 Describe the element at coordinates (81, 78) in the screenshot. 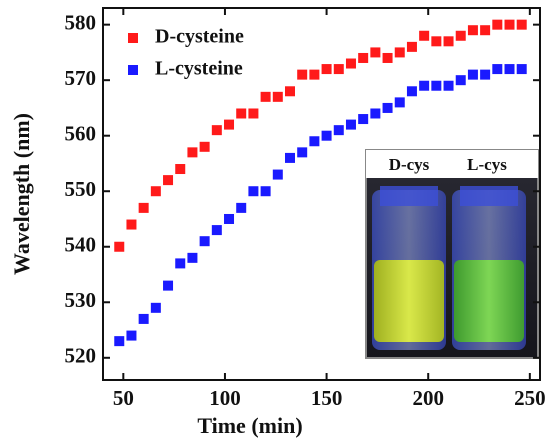

I see `y-tick-label: 570` at that location.